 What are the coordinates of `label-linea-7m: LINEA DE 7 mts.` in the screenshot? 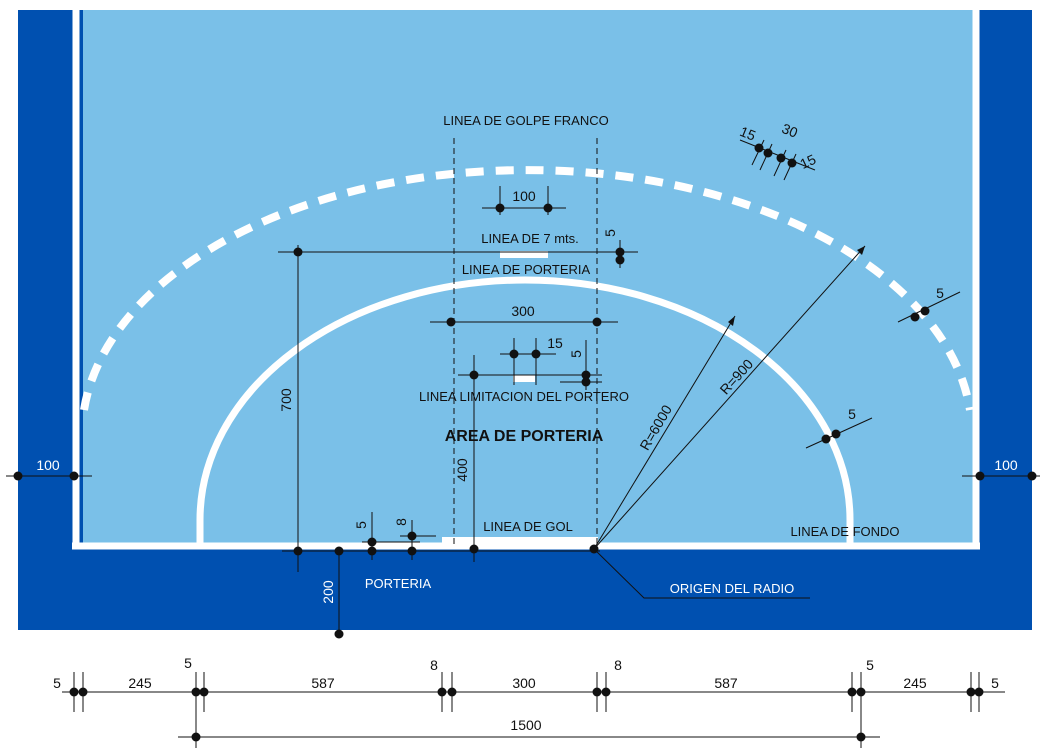 It's located at (530, 238).